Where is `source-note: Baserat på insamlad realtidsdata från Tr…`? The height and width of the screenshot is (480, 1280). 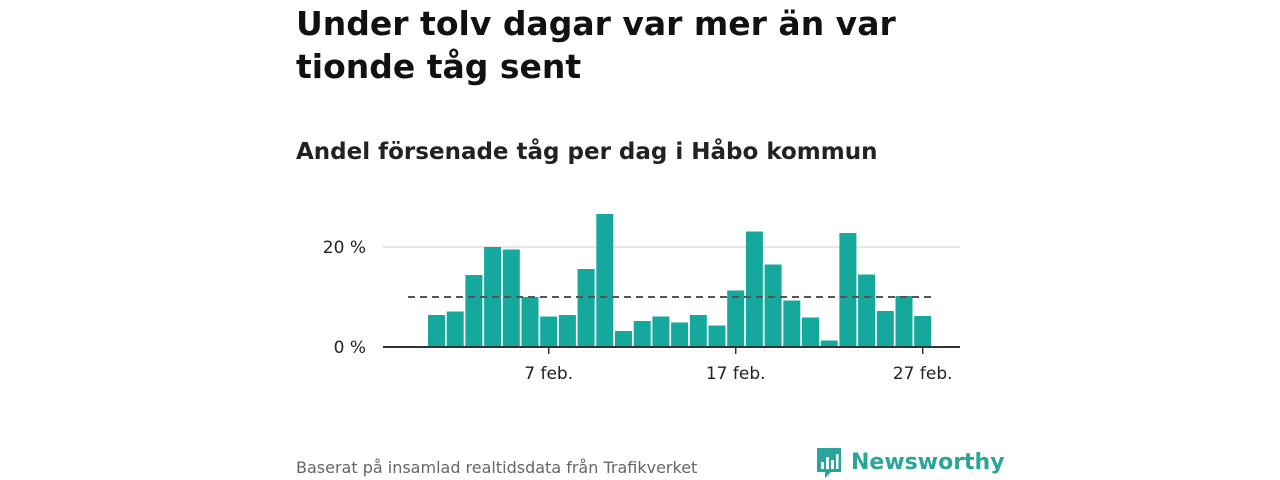
source-note: Baserat på insamlad realtidsdata från Tr… is located at coordinates (497, 467).